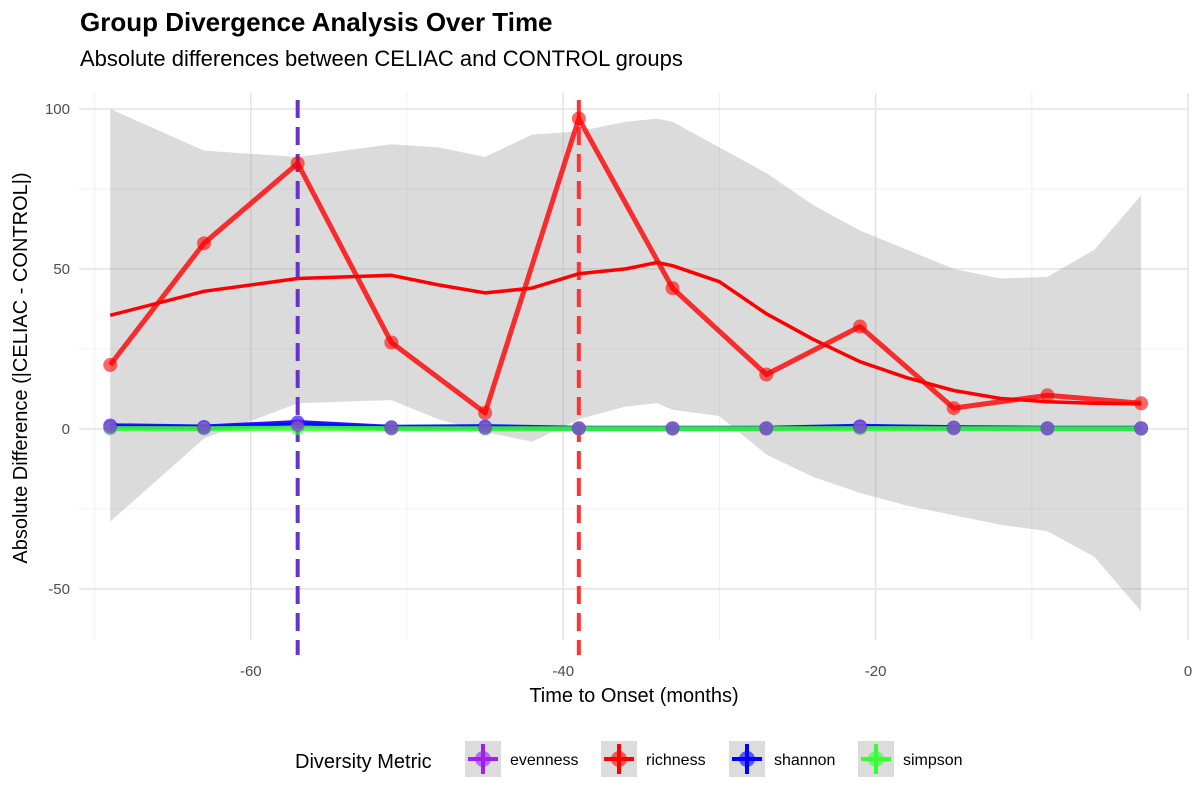 Image resolution: width=1200 pixels, height=800 pixels. Describe the element at coordinates (316, 22) in the screenshot. I see `chart-title: Group Divergence Analysis Over Time` at that location.